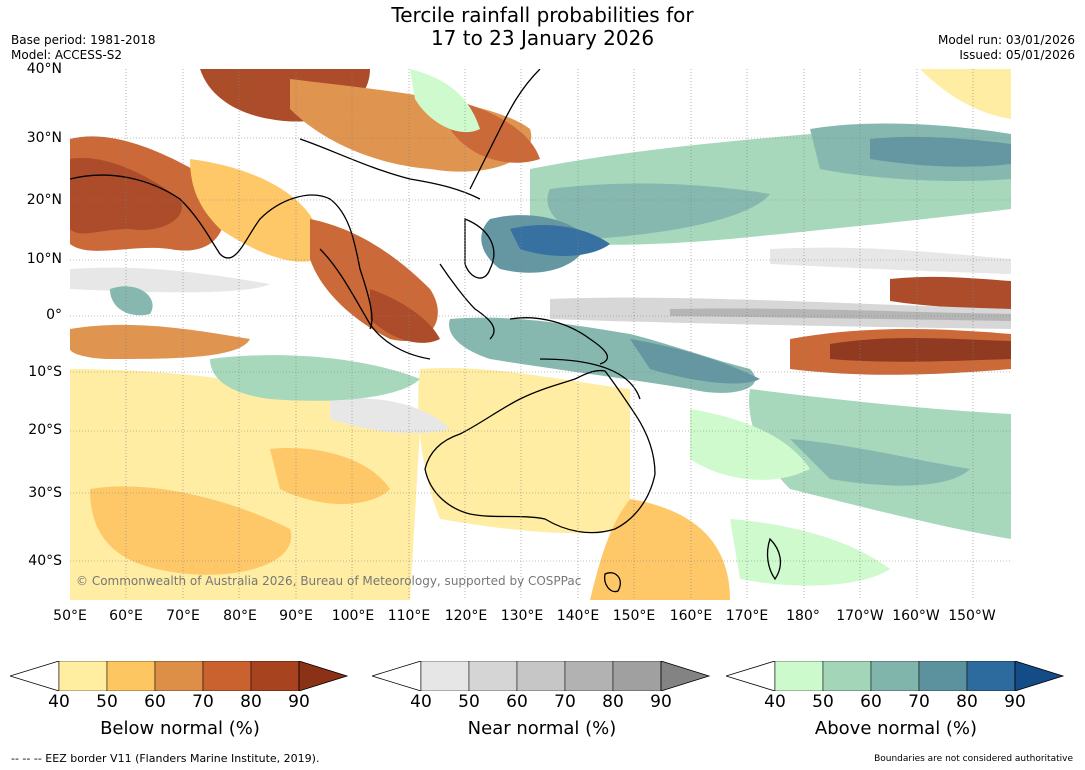 This screenshot has width=1085, height=770. What do you see at coordinates (44, 69) in the screenshot?
I see `lat-label: 40°N` at bounding box center [44, 69].